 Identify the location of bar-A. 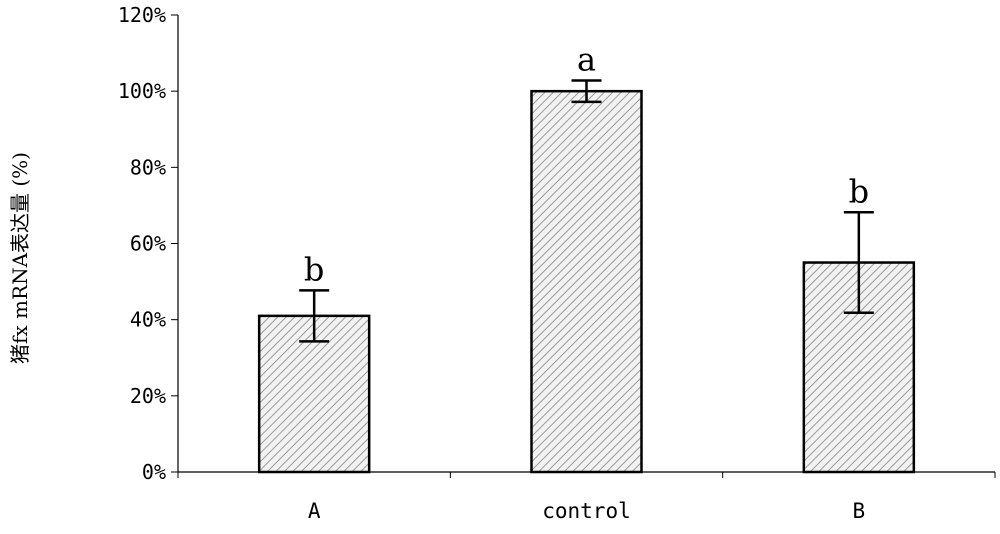
(314, 394).